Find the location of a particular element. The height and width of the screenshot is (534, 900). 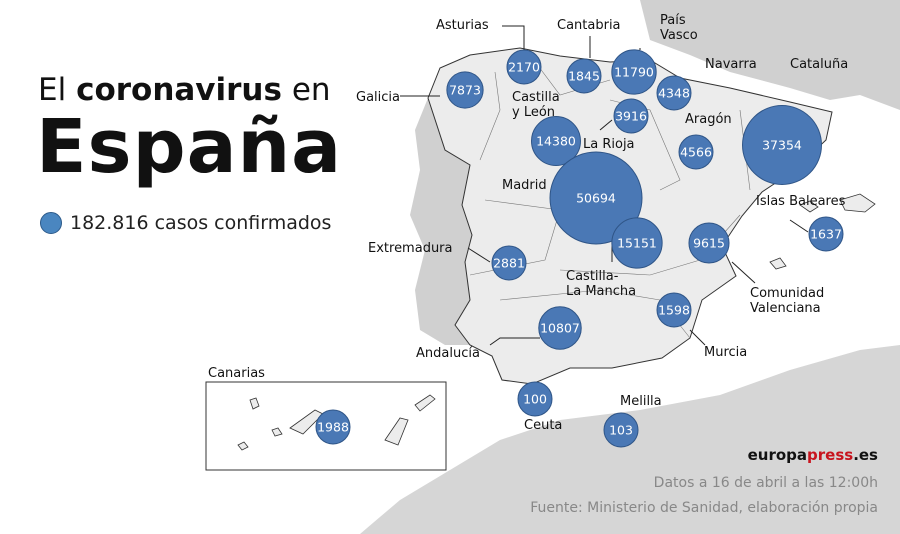

bubble-value-comunidad-valenciana: 9615 is located at coordinates (709, 243).